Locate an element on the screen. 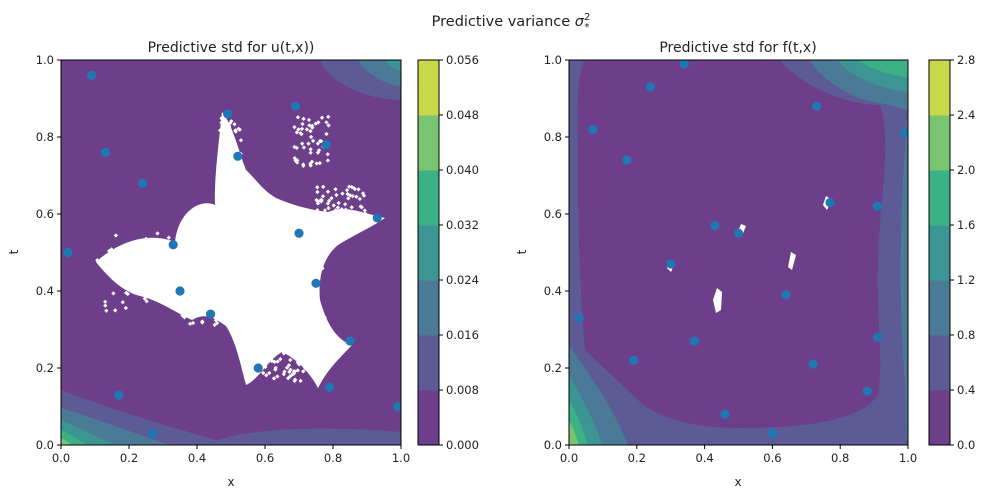 The image size is (989, 498). panel-f-xtick-label: 0.0 is located at coordinates (569, 458).